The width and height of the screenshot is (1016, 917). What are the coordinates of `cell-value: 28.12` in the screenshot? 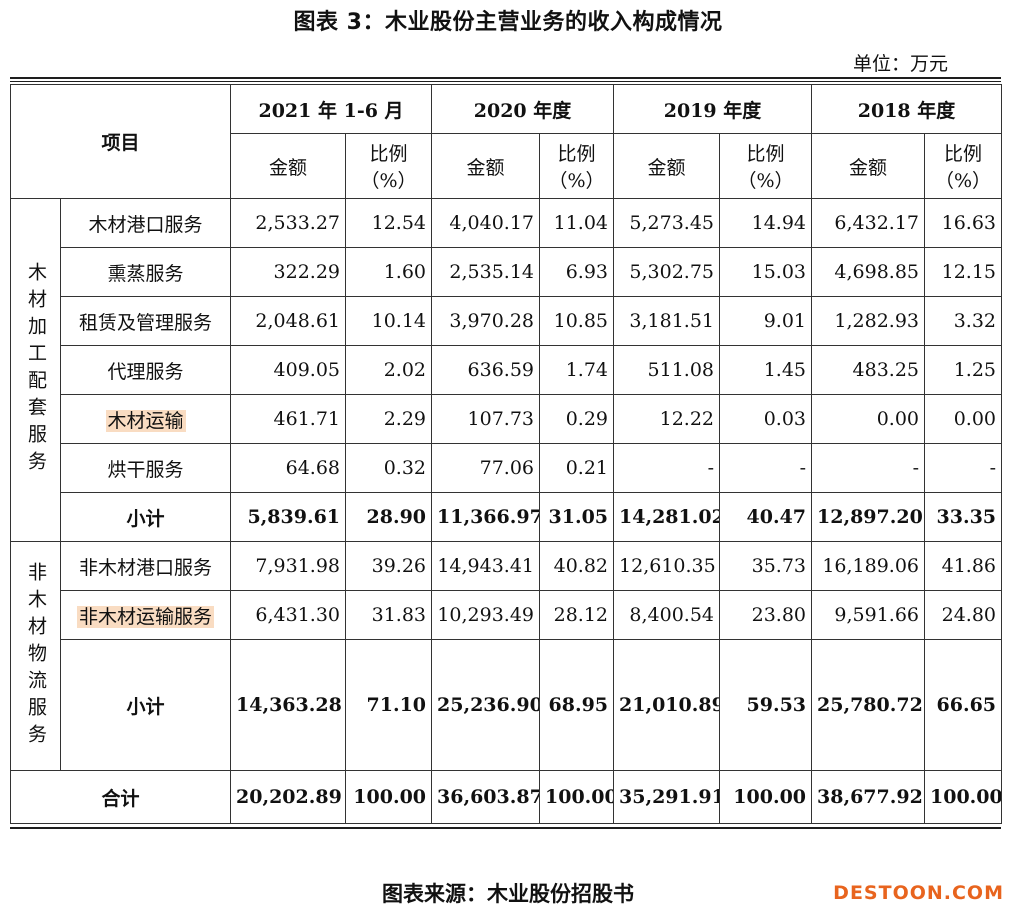 It's located at (577, 615).